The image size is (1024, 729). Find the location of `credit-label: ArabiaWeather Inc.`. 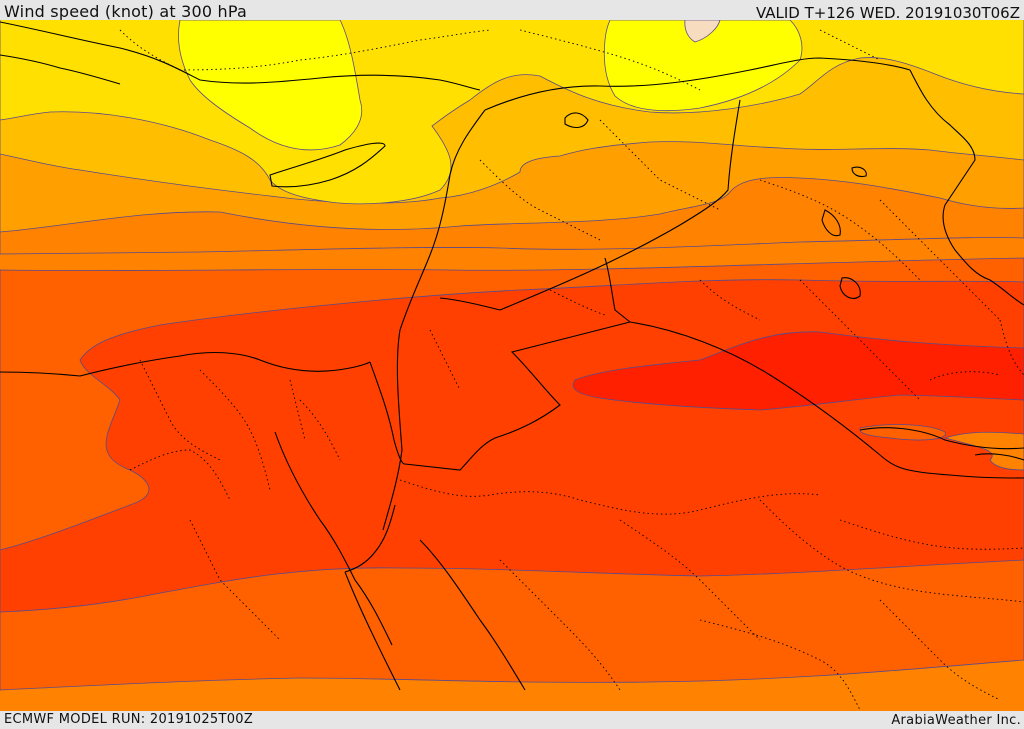

credit-label: ArabiaWeather Inc. is located at coordinates (956, 720).